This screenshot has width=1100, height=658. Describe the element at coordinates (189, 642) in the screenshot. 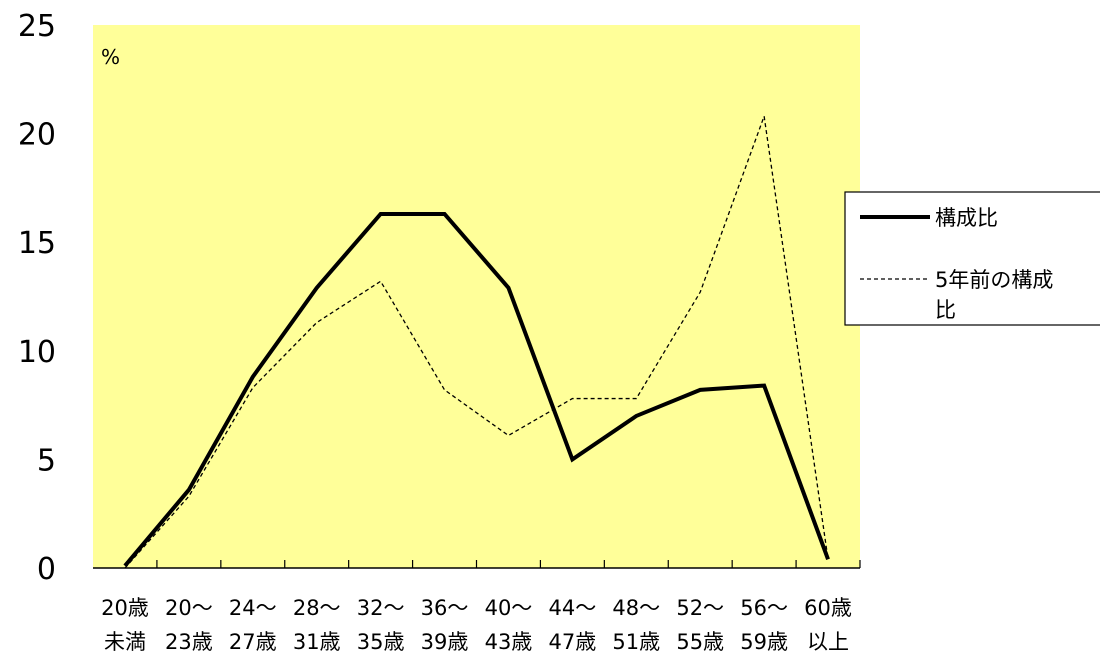

I see `x-tick-label: 23歳` at that location.